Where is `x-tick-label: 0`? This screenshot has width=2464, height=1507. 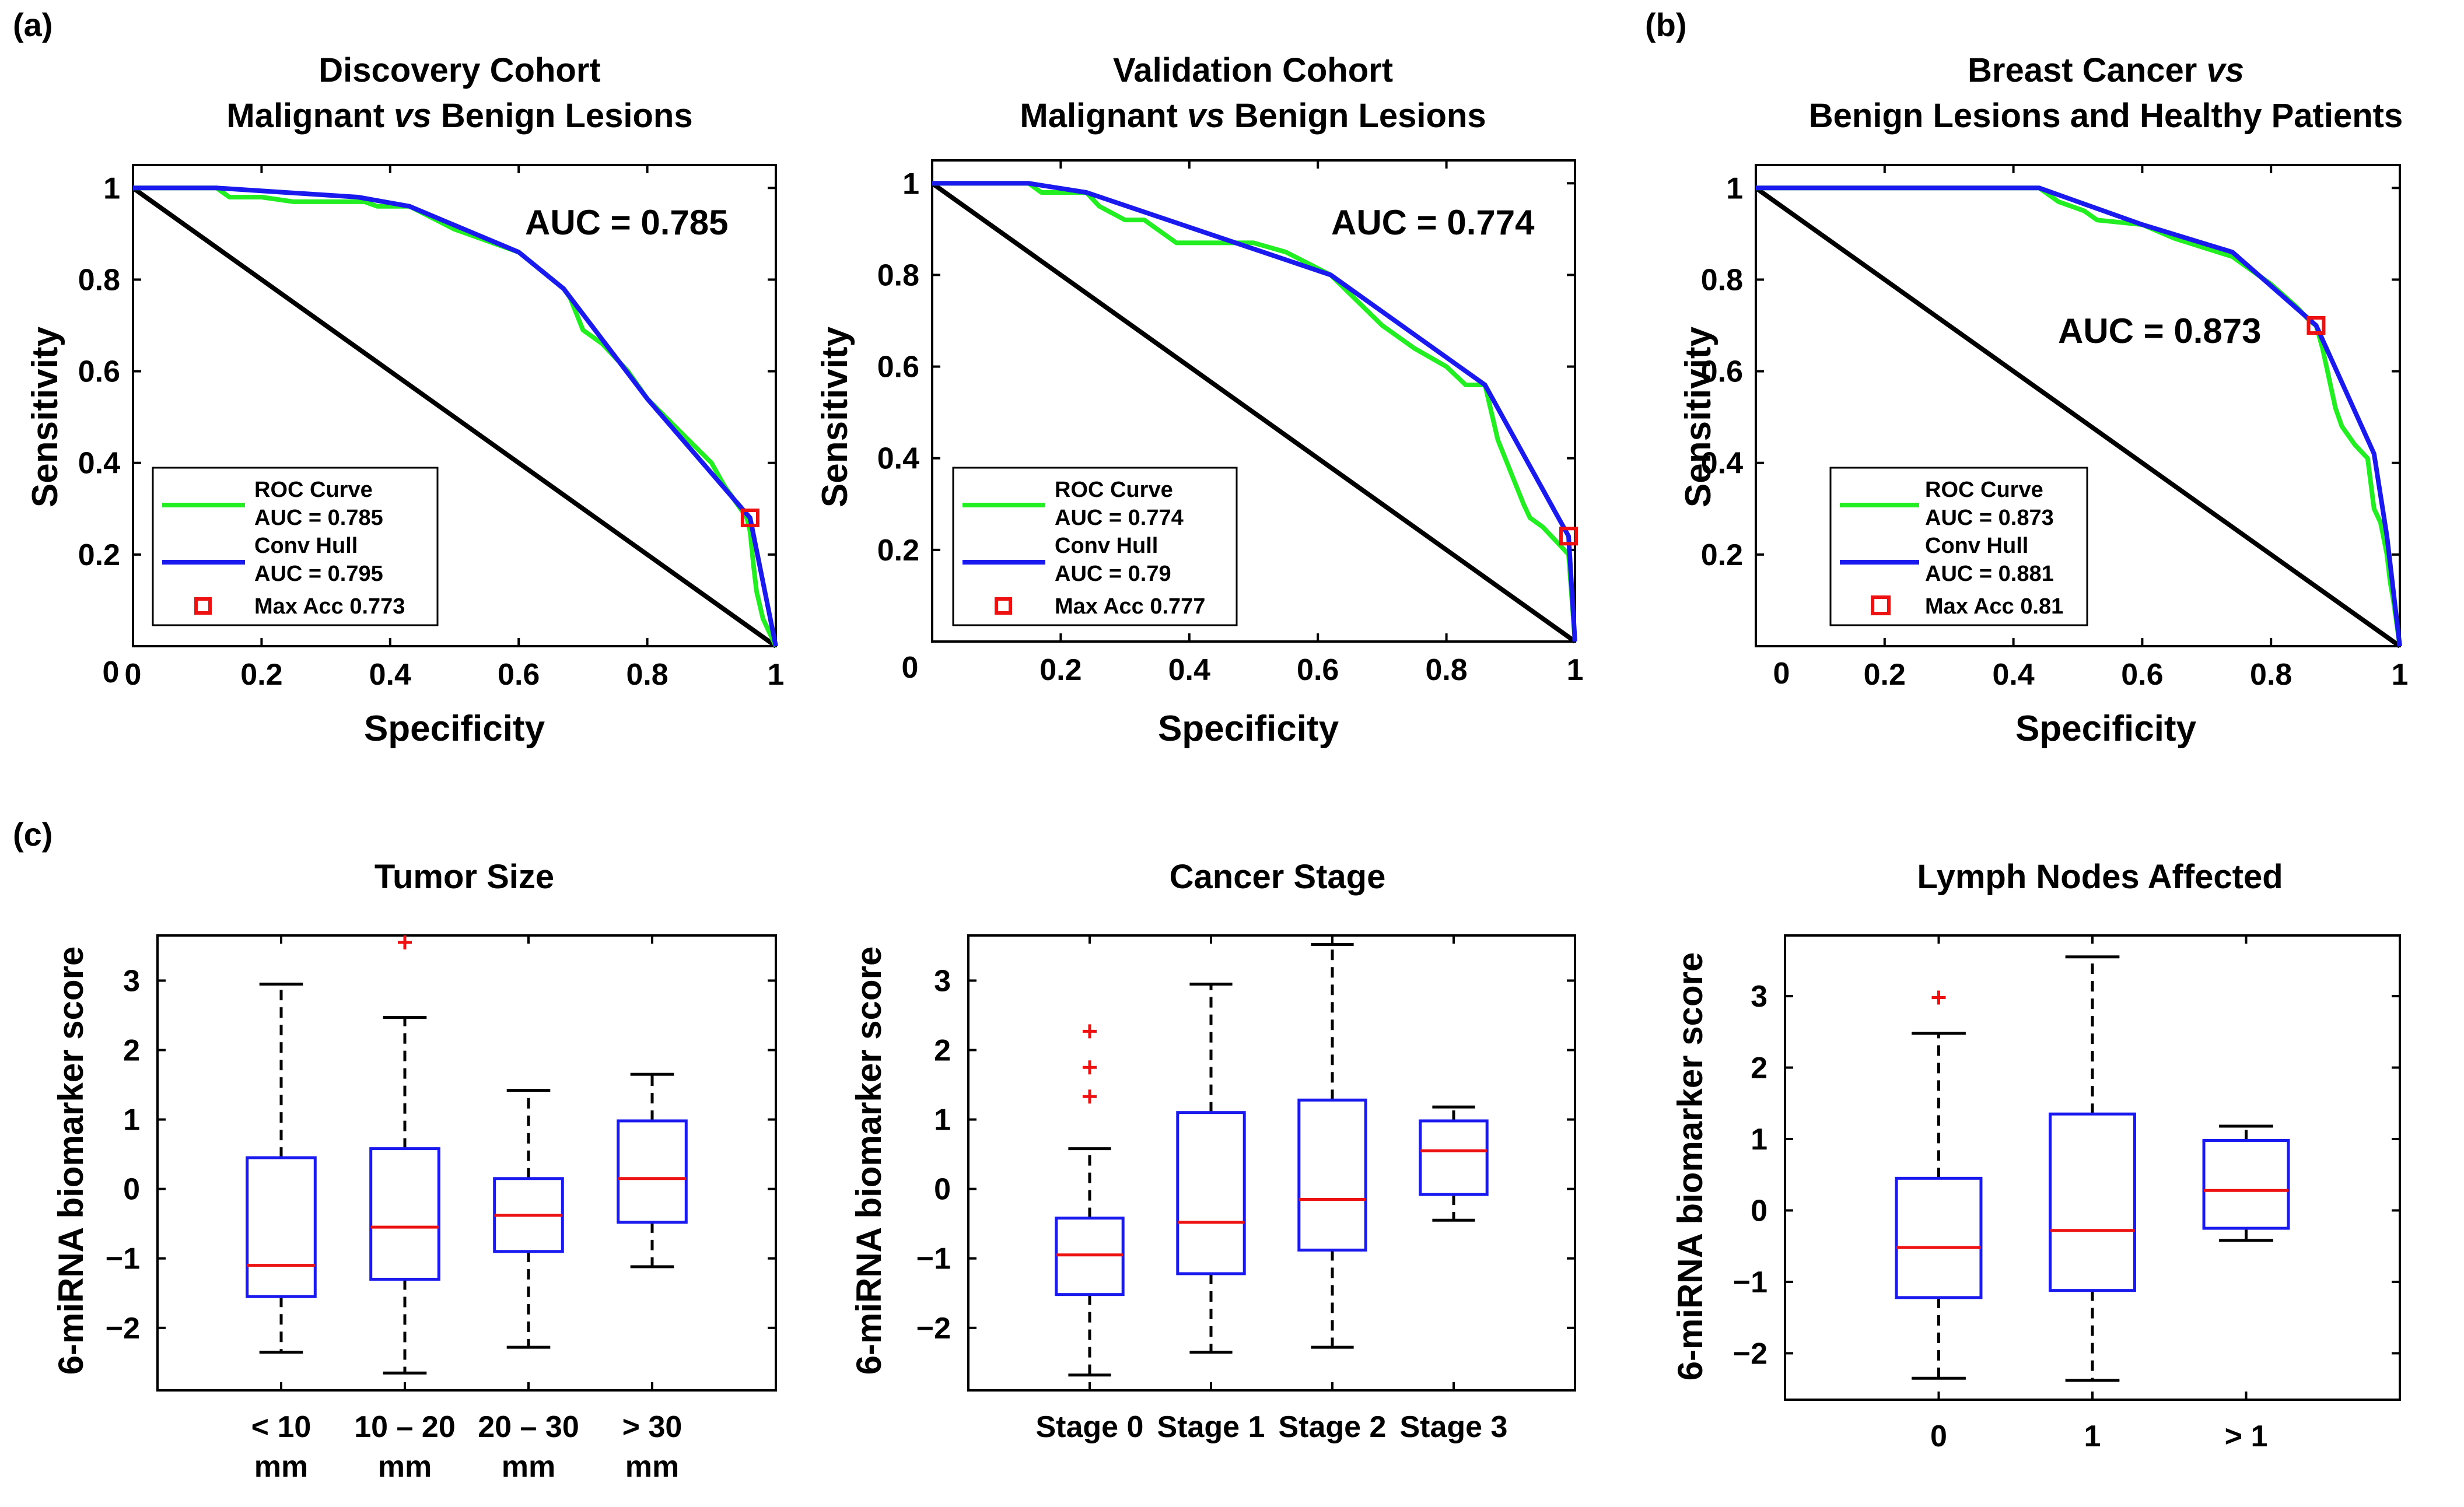 x-tick-label: 0 is located at coordinates (133, 675).